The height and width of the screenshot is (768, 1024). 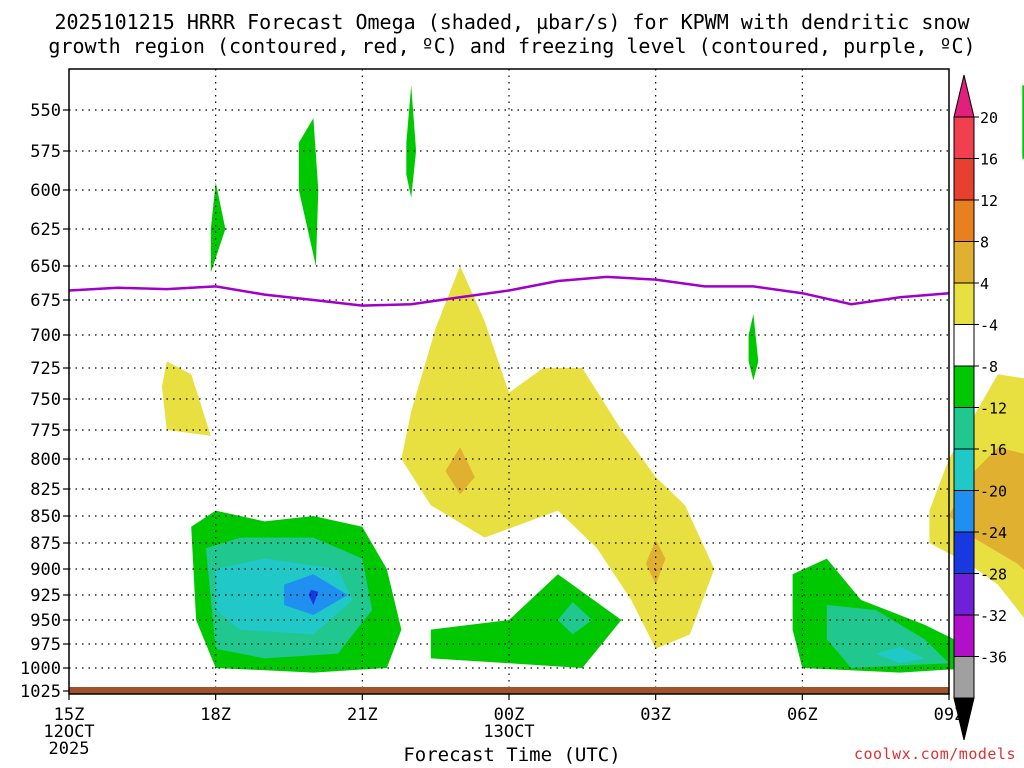 I want to click on colorbar-label: 8, so click(x=984, y=243).